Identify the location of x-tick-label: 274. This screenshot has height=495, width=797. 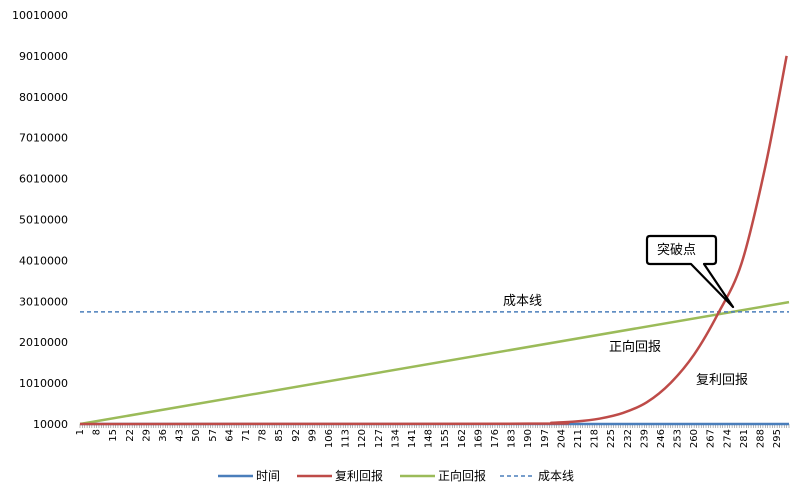
(727, 438).